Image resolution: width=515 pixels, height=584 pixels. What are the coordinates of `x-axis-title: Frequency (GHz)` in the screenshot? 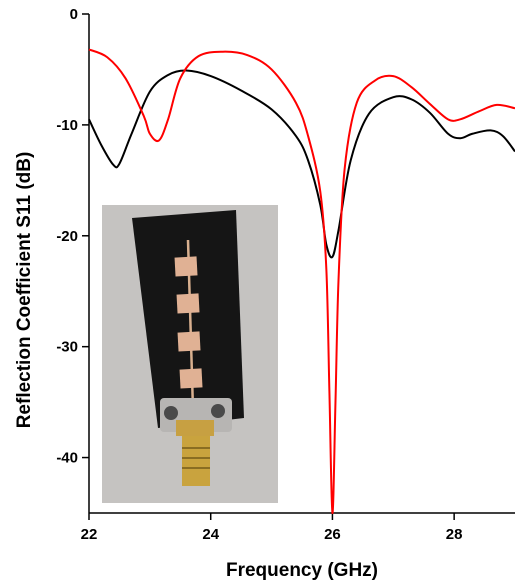 It's located at (302, 570).